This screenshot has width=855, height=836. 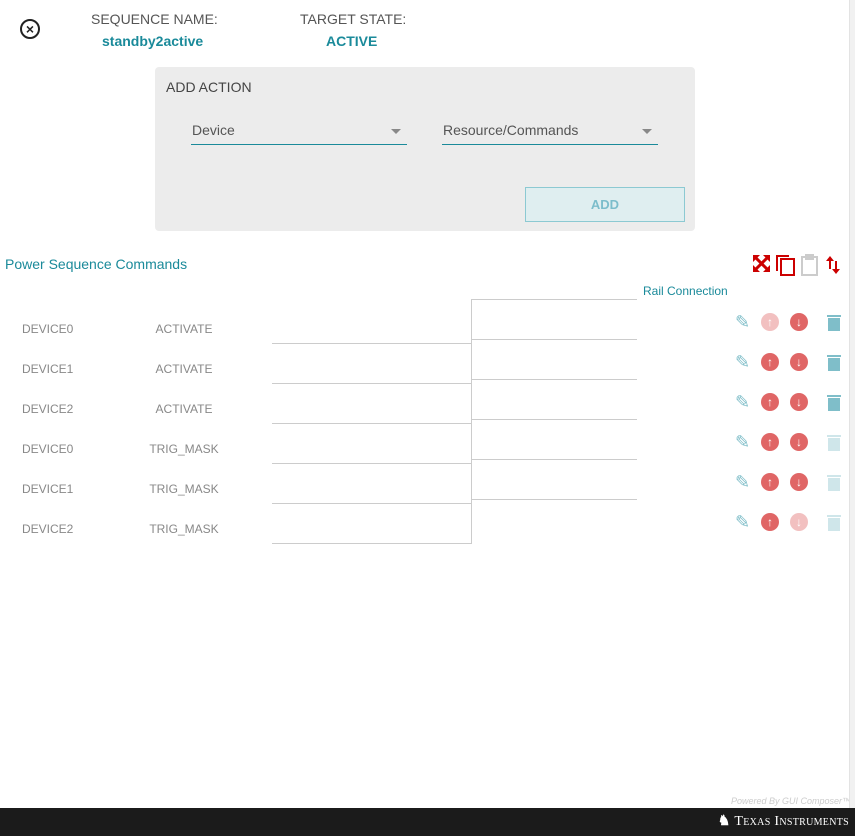 I want to click on copy-icon, so click(x=785, y=265).